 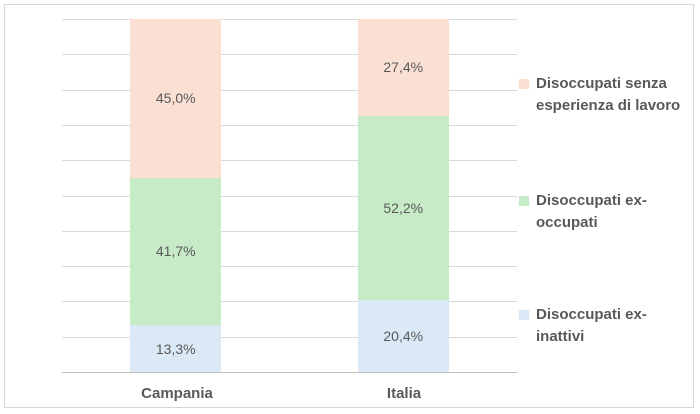 I want to click on data-label: 41,7%, so click(x=175, y=251).